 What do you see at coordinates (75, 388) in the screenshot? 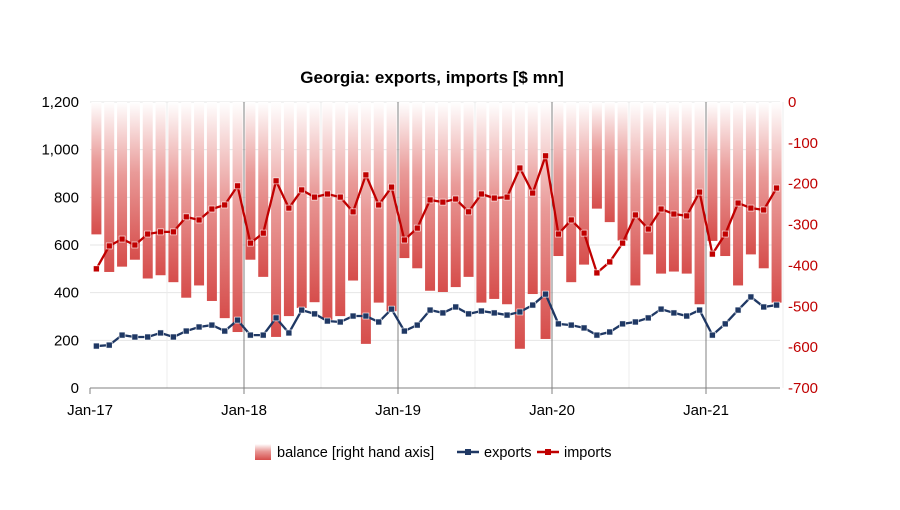
I see `left-axis-tick-label: 0` at bounding box center [75, 388].